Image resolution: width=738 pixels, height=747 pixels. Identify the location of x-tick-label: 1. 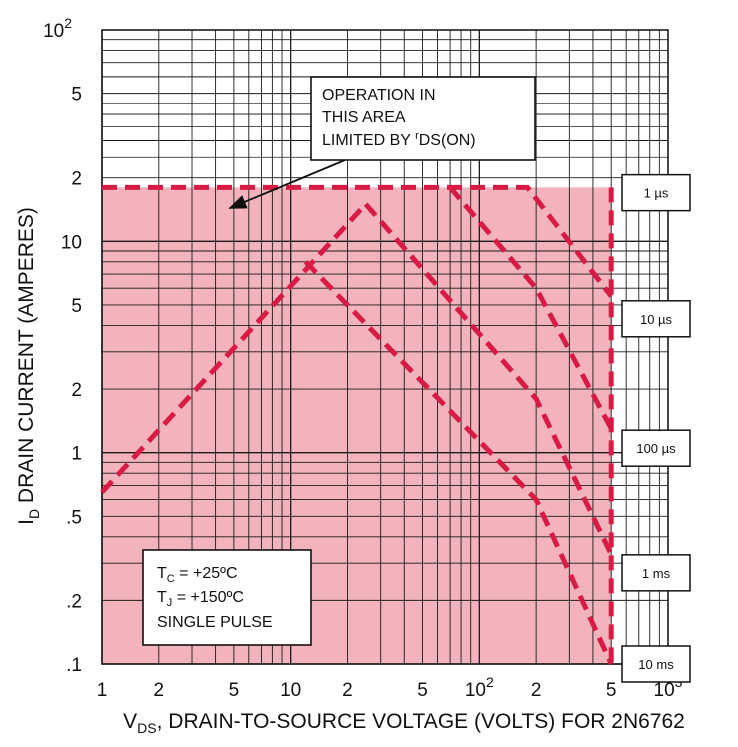
(102, 690).